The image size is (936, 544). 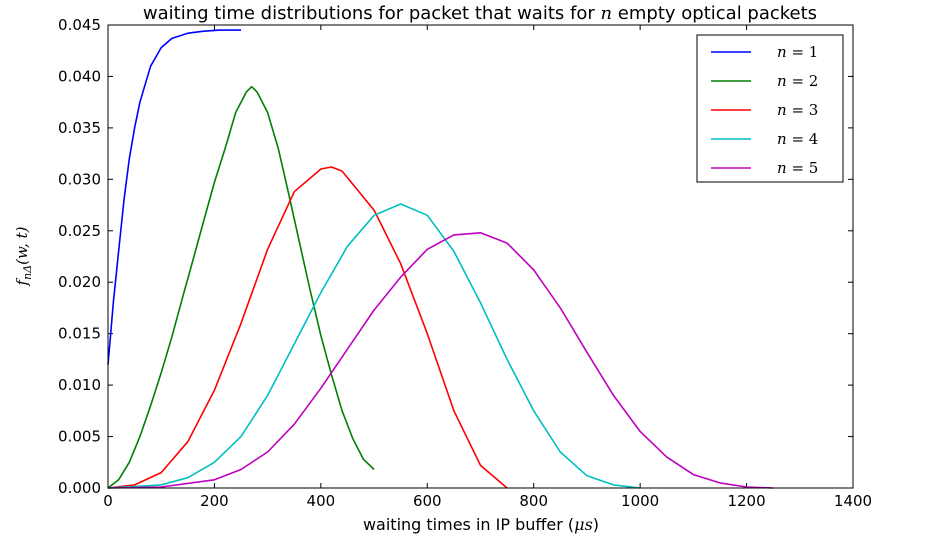 What do you see at coordinates (797, 52) in the screenshot?
I see `legend-label-n1: n = 1` at bounding box center [797, 52].